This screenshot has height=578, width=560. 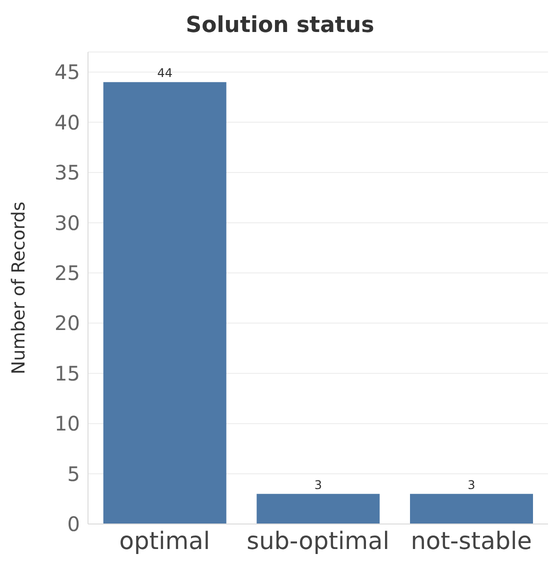 What do you see at coordinates (318, 541) in the screenshot?
I see `x-tick-label: sub-optimal` at bounding box center [318, 541].